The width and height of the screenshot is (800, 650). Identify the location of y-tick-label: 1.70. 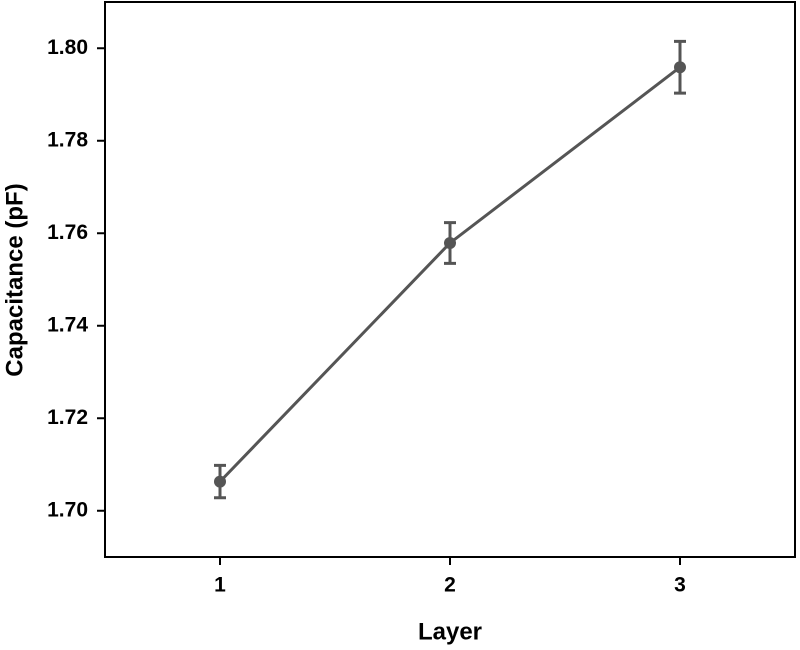
(67, 509).